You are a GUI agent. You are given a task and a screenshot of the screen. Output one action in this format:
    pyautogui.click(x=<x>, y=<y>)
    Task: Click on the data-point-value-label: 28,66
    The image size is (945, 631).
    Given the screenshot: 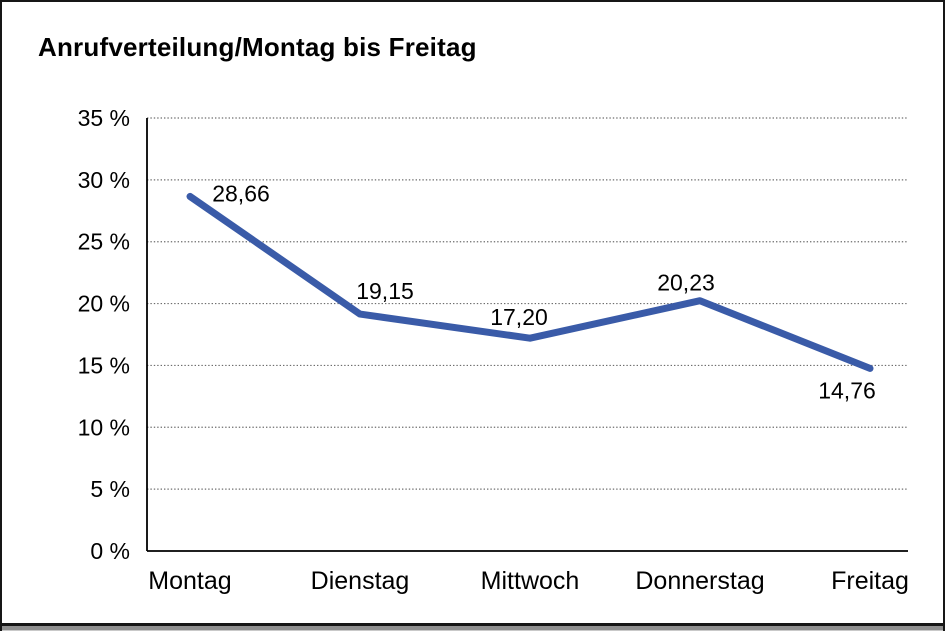 What is the action you would take?
    pyautogui.click(x=241, y=193)
    